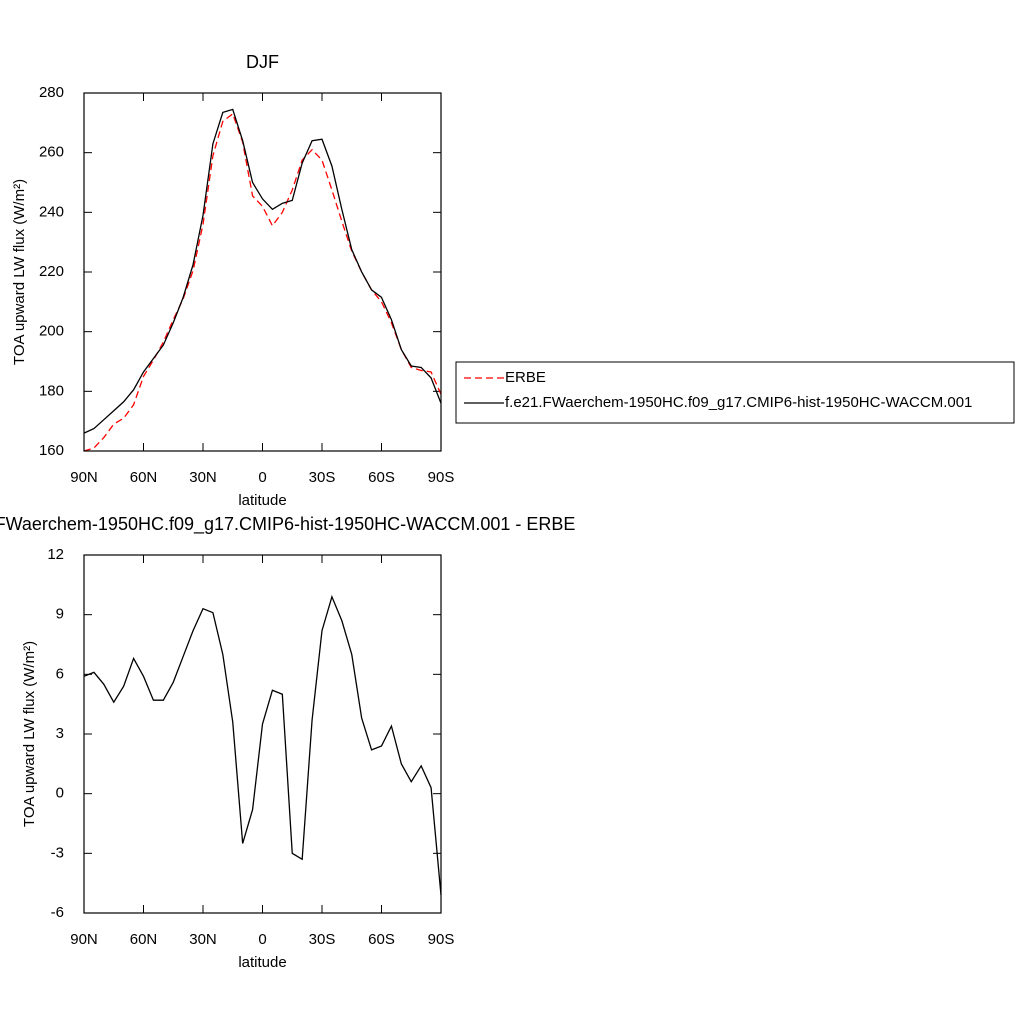  Describe the element at coordinates (51, 211) in the screenshot. I see `y-tick-label: 240` at that location.